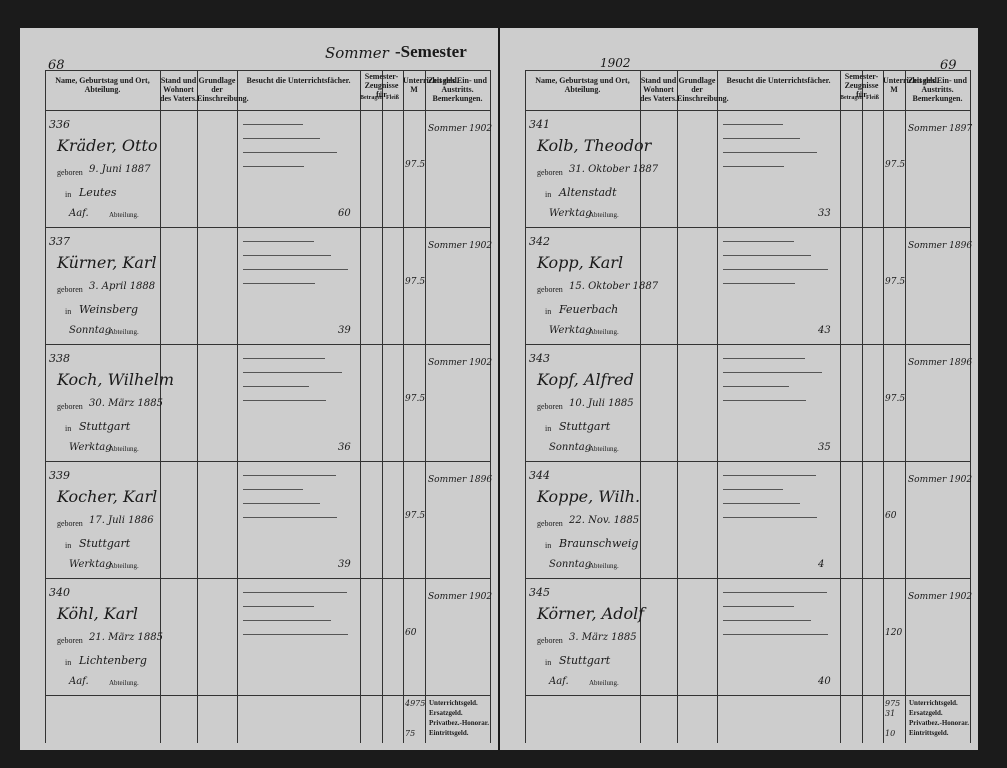  Describe the element at coordinates (59, 358) in the screenshot. I see `entry-number: 338` at that location.